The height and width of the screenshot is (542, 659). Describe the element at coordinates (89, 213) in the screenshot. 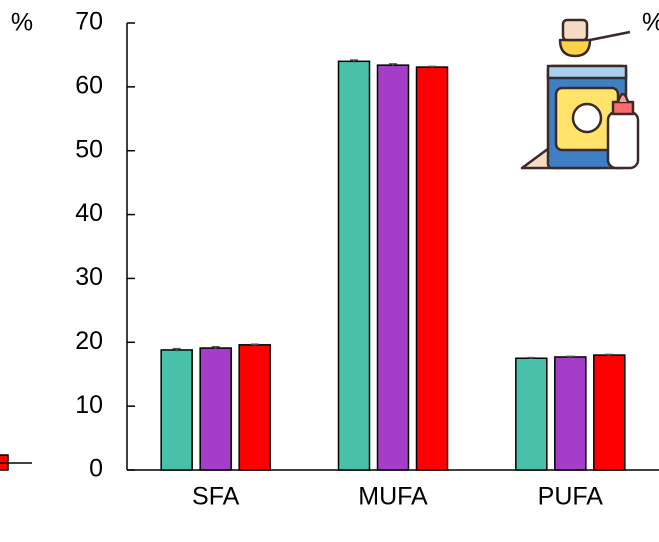

I see `y-tick-label: 40` at that location.